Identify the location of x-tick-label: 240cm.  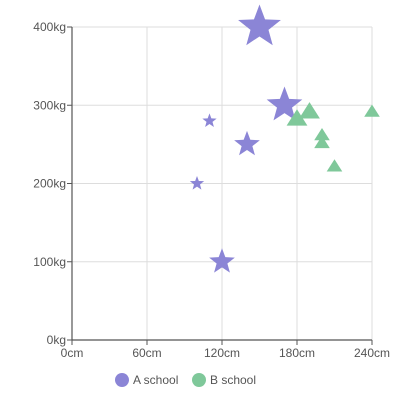
(372, 353).